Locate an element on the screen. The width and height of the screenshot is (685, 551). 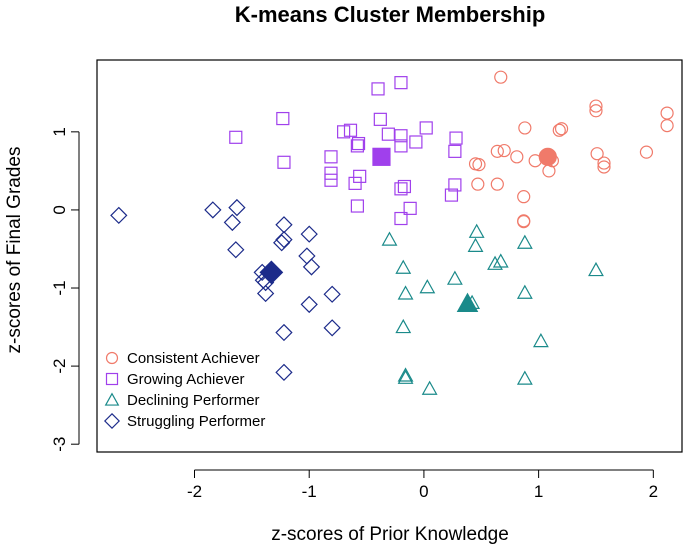
y-axis-label: z-scores of Final Grades is located at coordinates (14, 250).